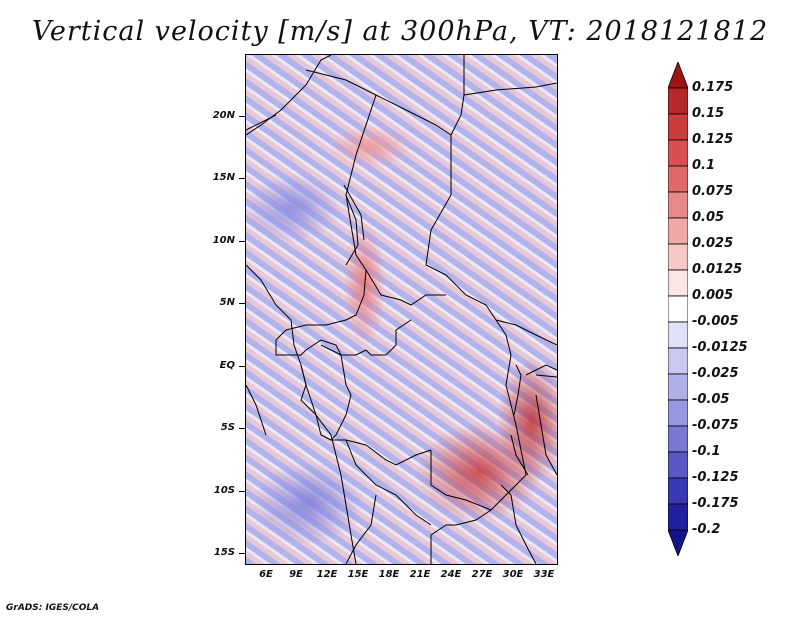 This screenshot has width=800, height=618. Describe the element at coordinates (678, 75) in the screenshot. I see `colorbar-top-arrow` at that location.